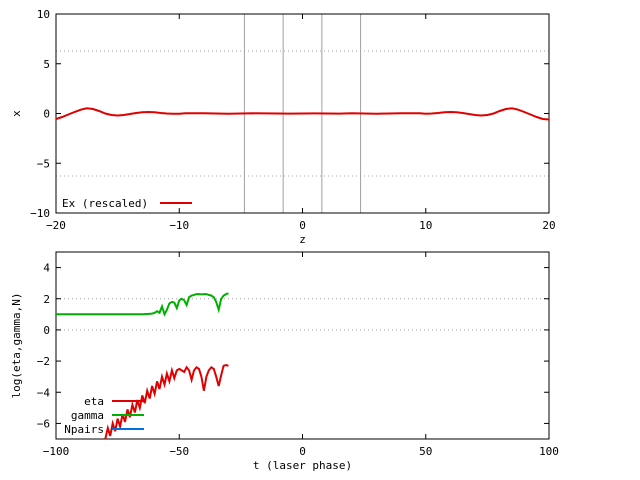  Describe the element at coordinates (16, 113) in the screenshot. I see `top-y-axis-label: x` at that location.